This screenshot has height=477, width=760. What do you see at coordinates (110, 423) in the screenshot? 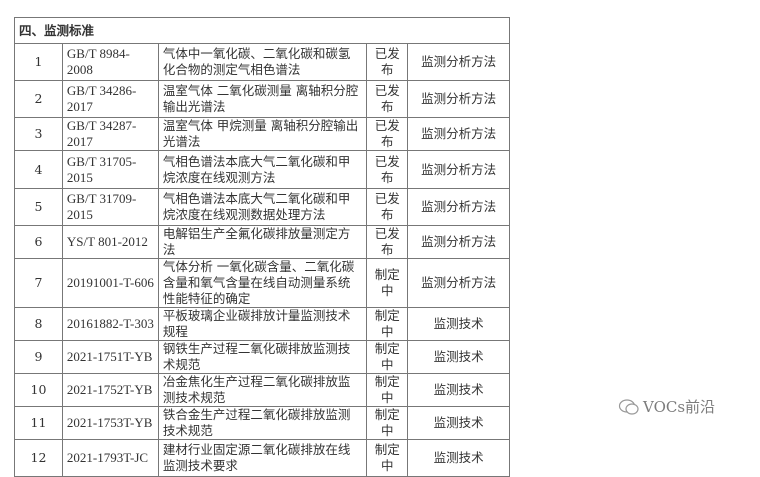
I see `standard-code: 2021-1753T-YB` at bounding box center [110, 423].